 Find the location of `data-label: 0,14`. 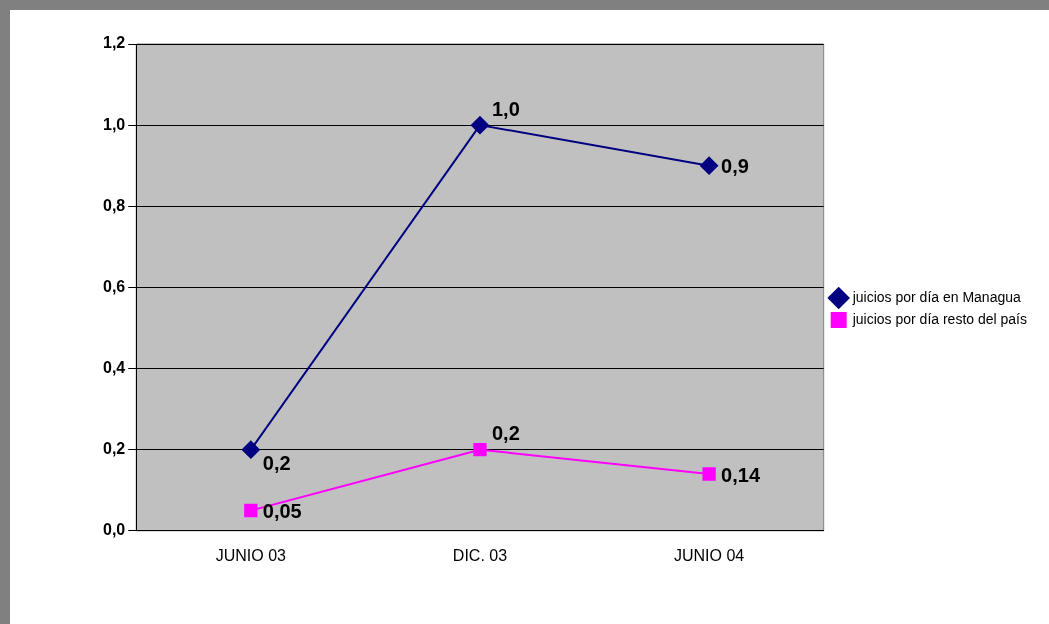

data-label: 0,14 is located at coordinates (741, 474).